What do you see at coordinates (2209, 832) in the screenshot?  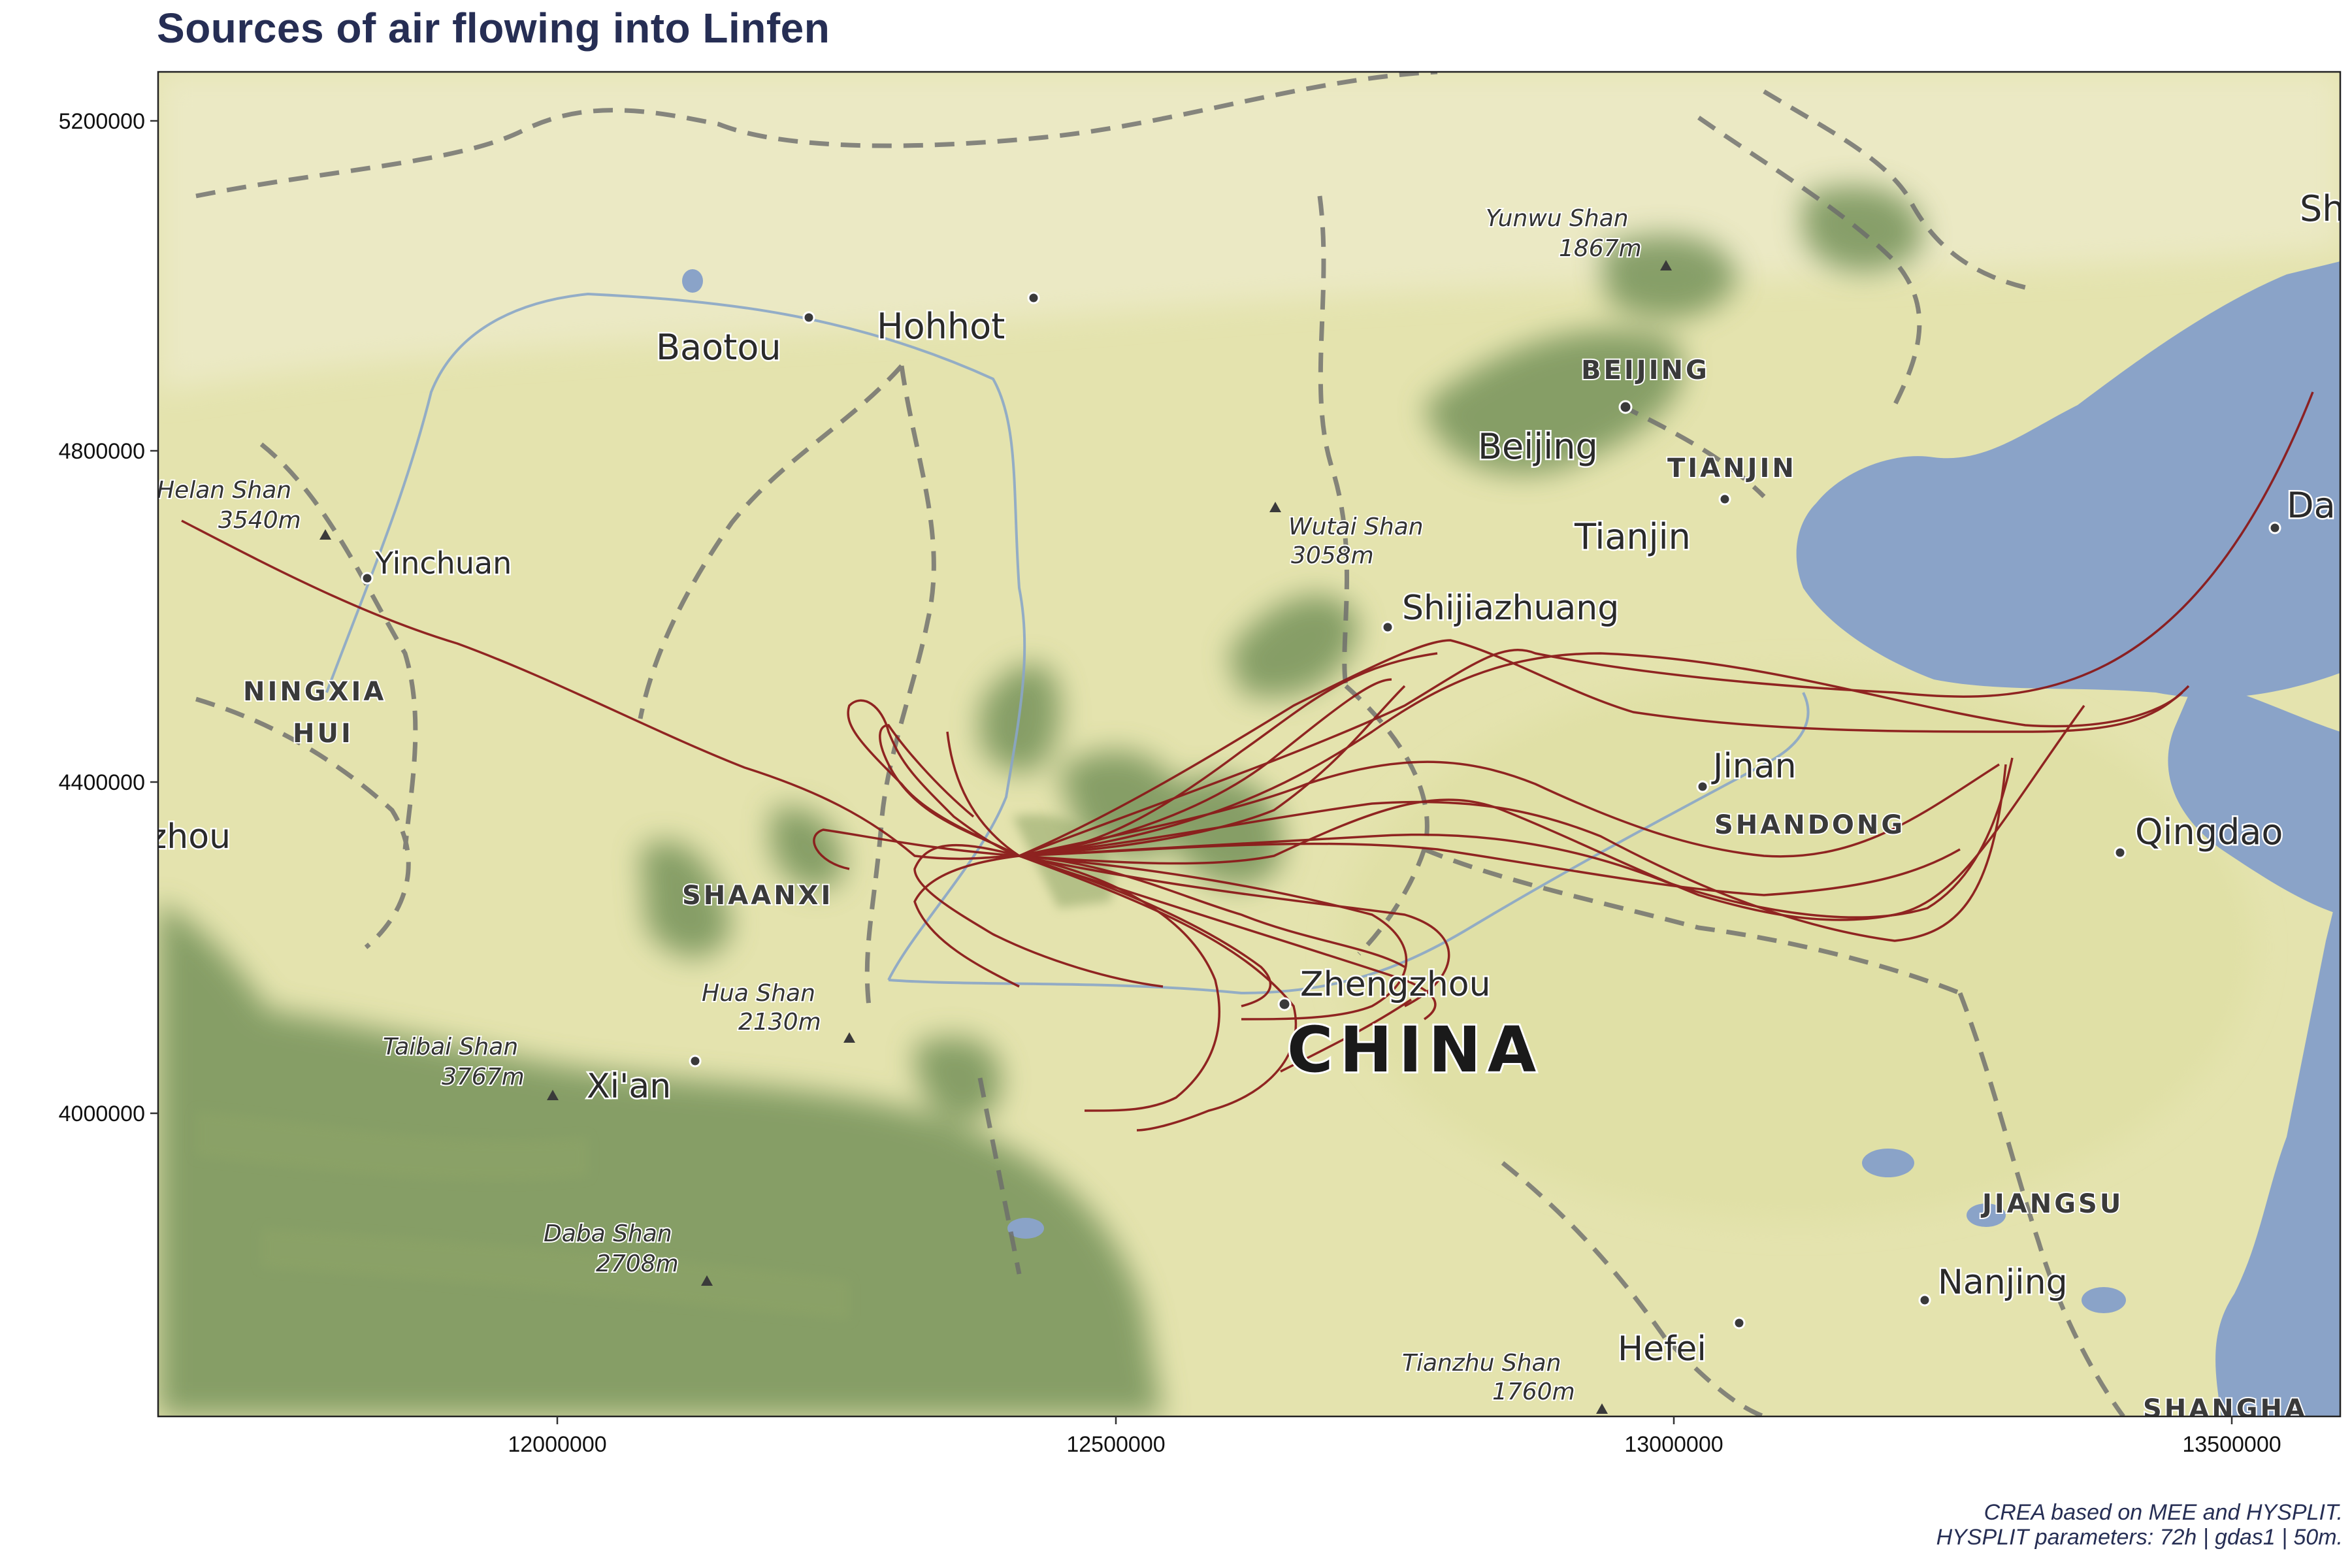 I see `label-qingdao: Qingdao` at bounding box center [2209, 832].